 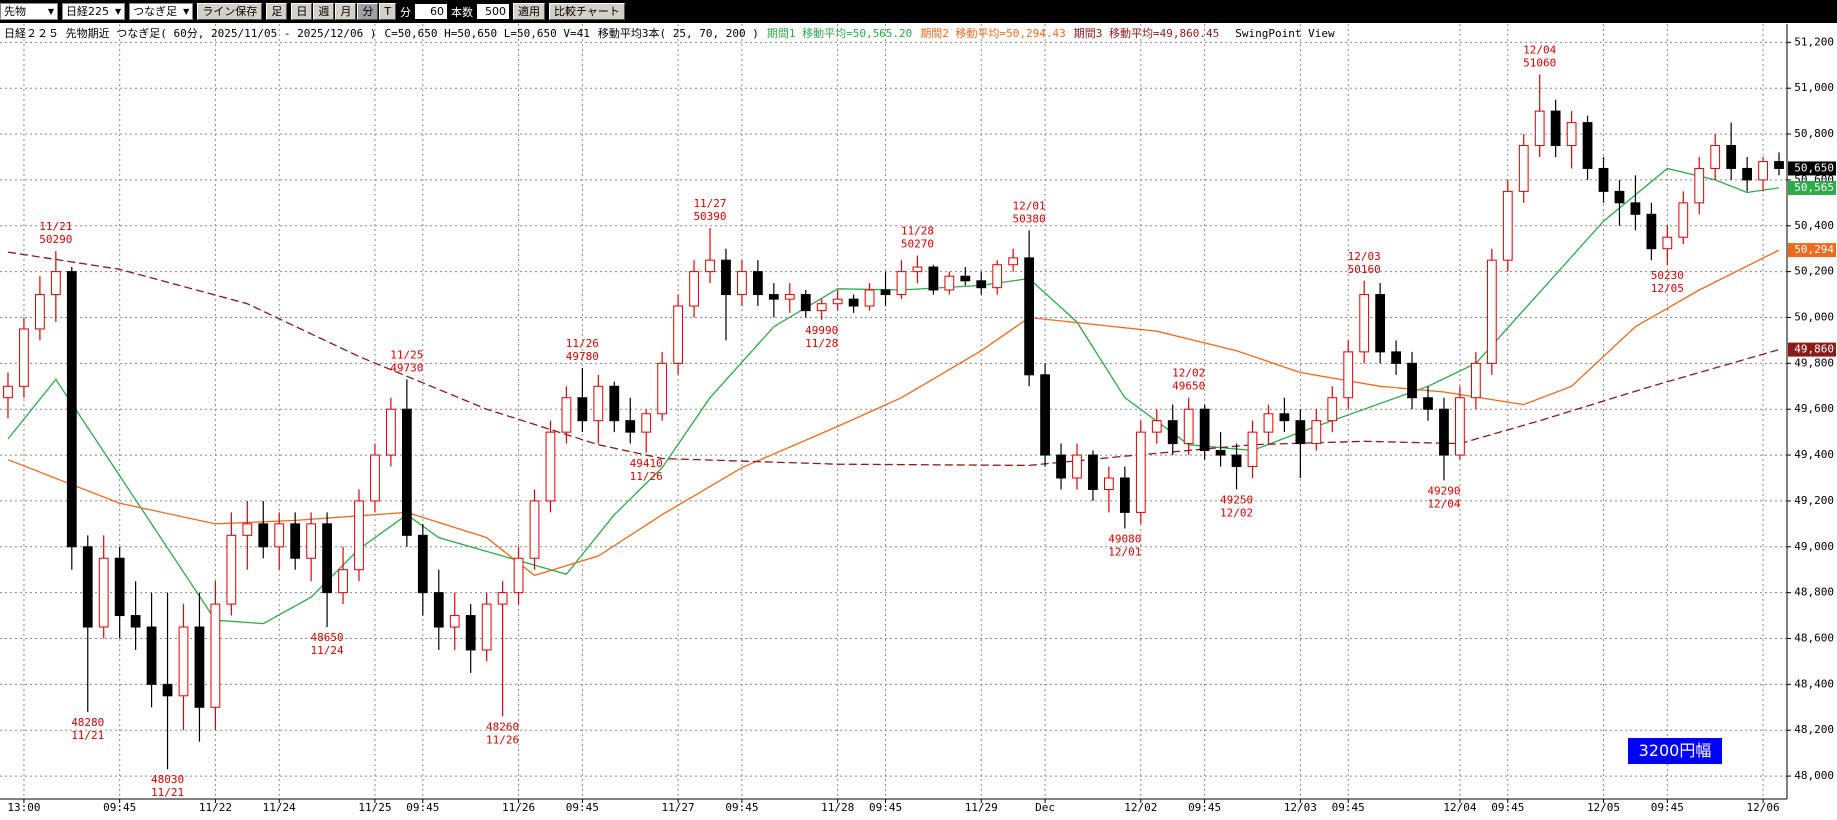 What do you see at coordinates (1814, 316) in the screenshot?
I see `y-tick-label: 50,000` at bounding box center [1814, 316].